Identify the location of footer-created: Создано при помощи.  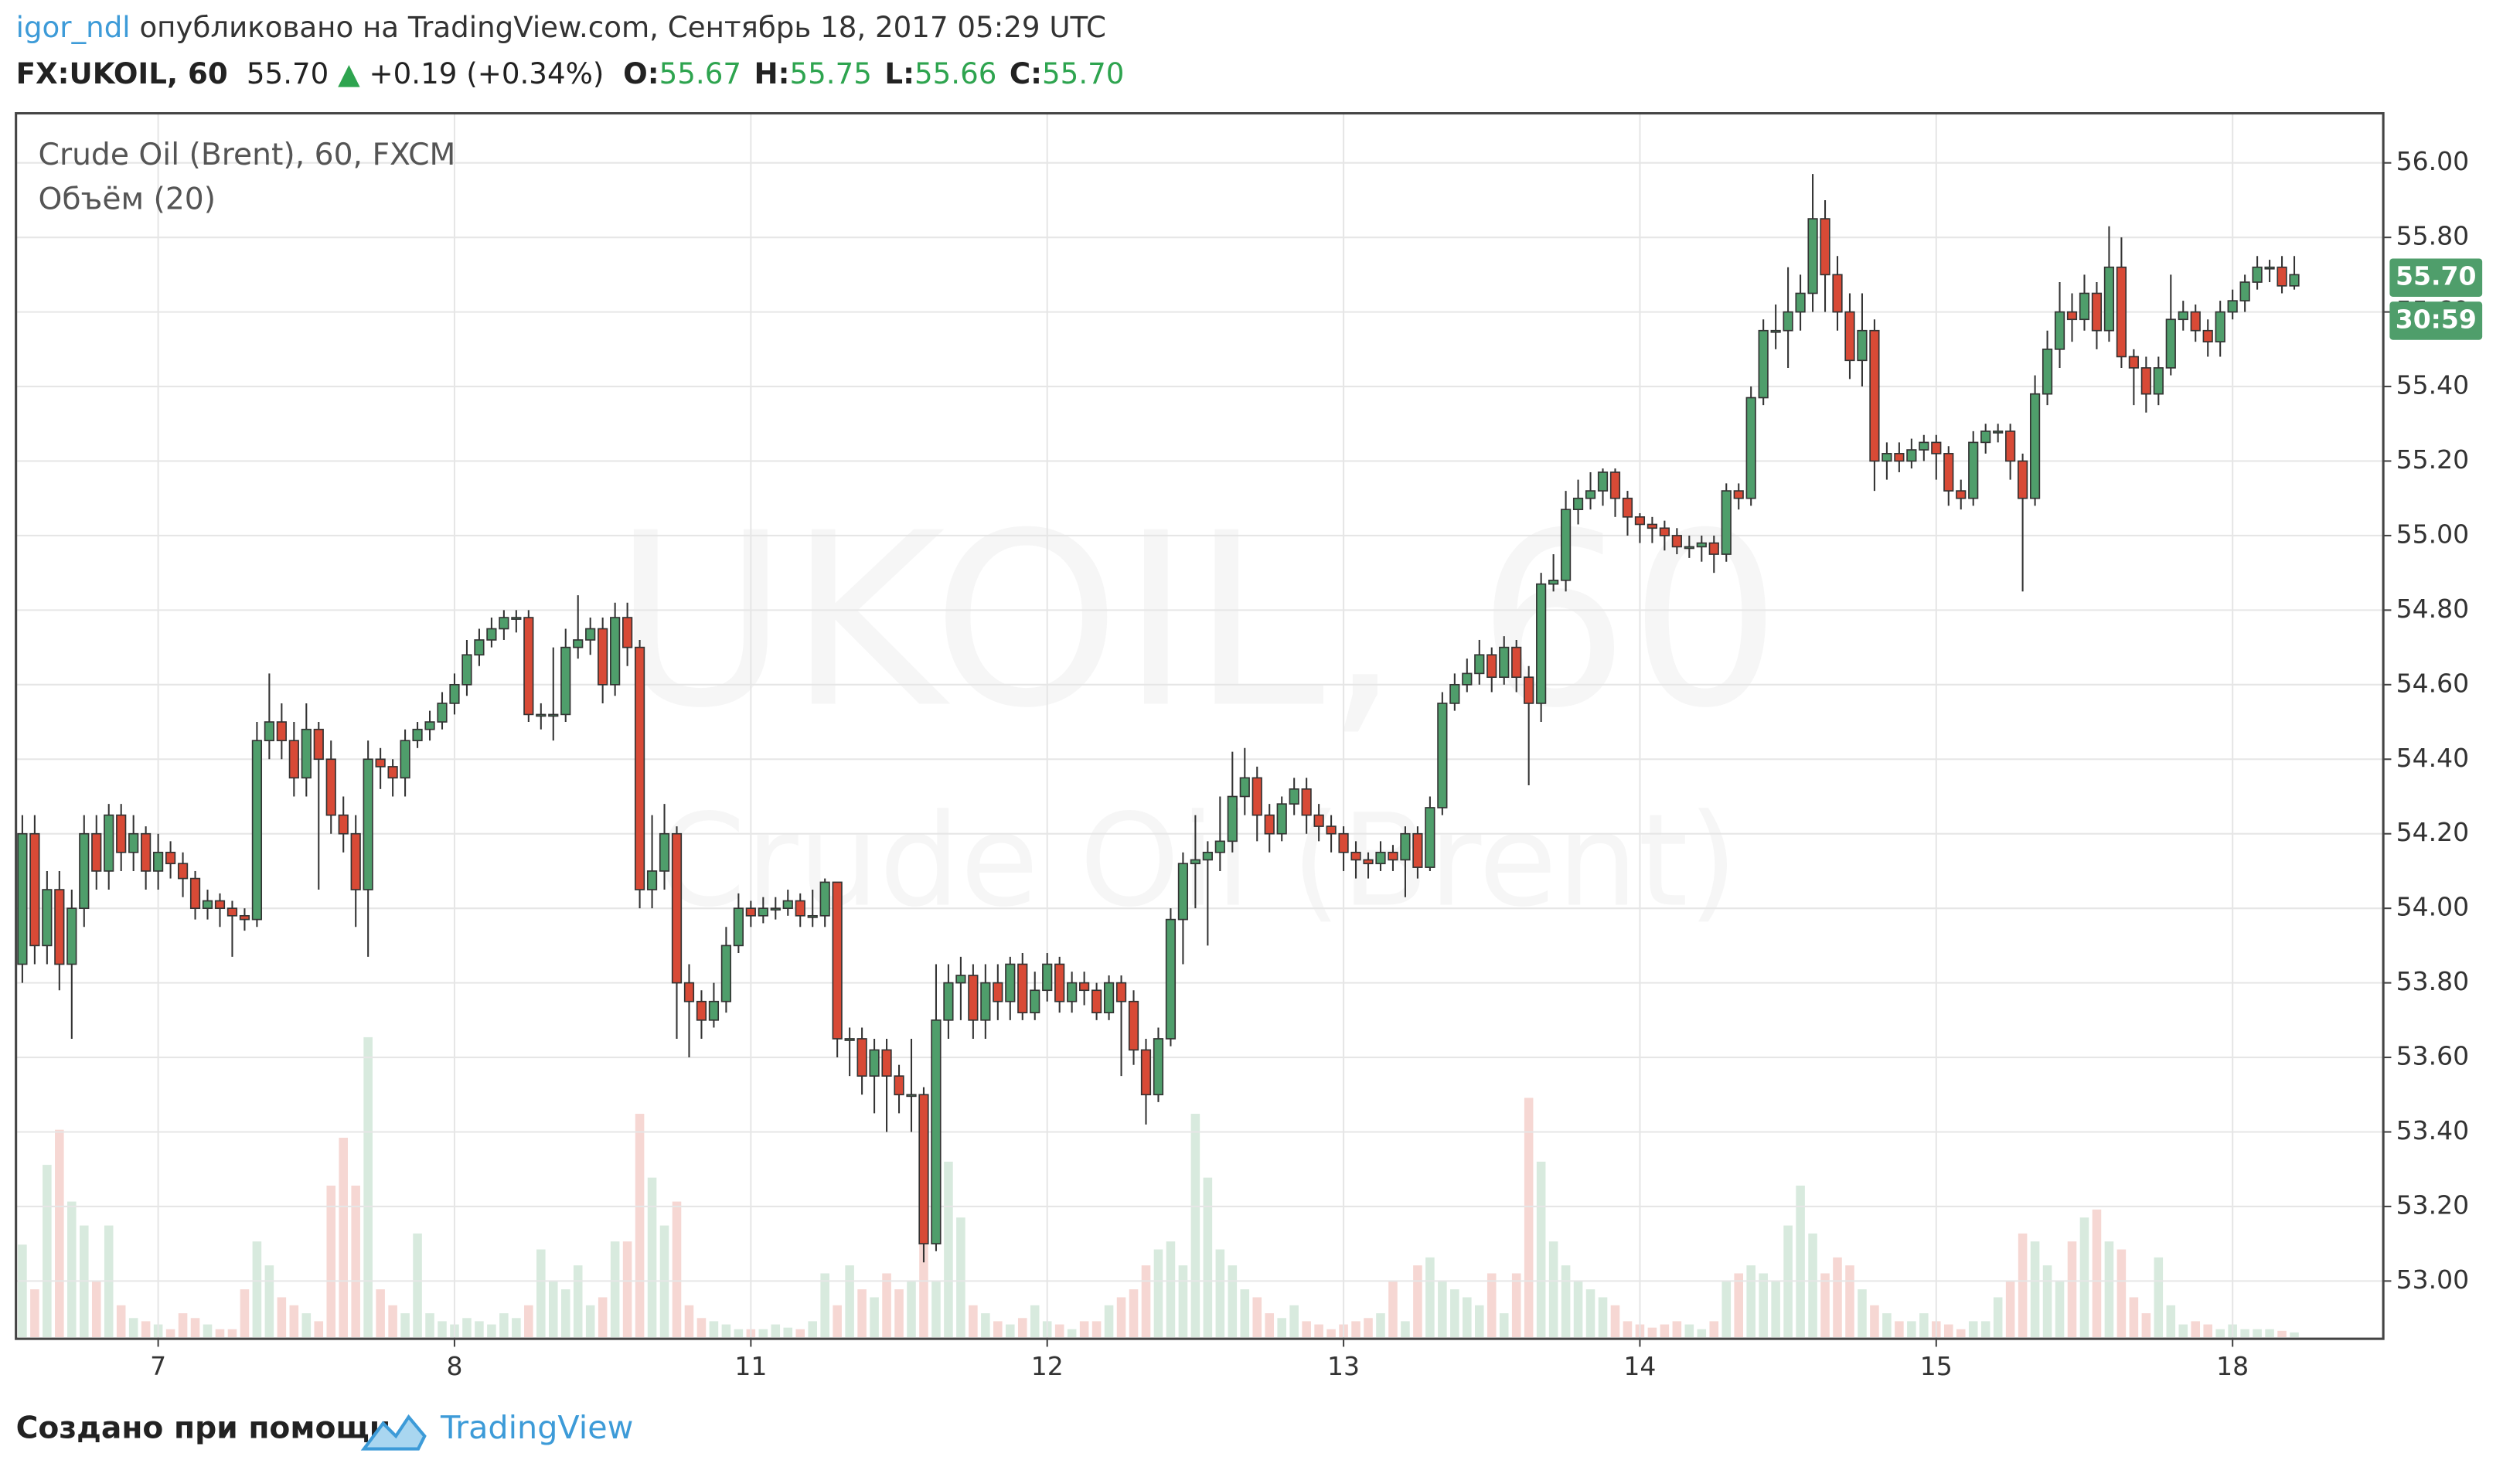
(203, 1428).